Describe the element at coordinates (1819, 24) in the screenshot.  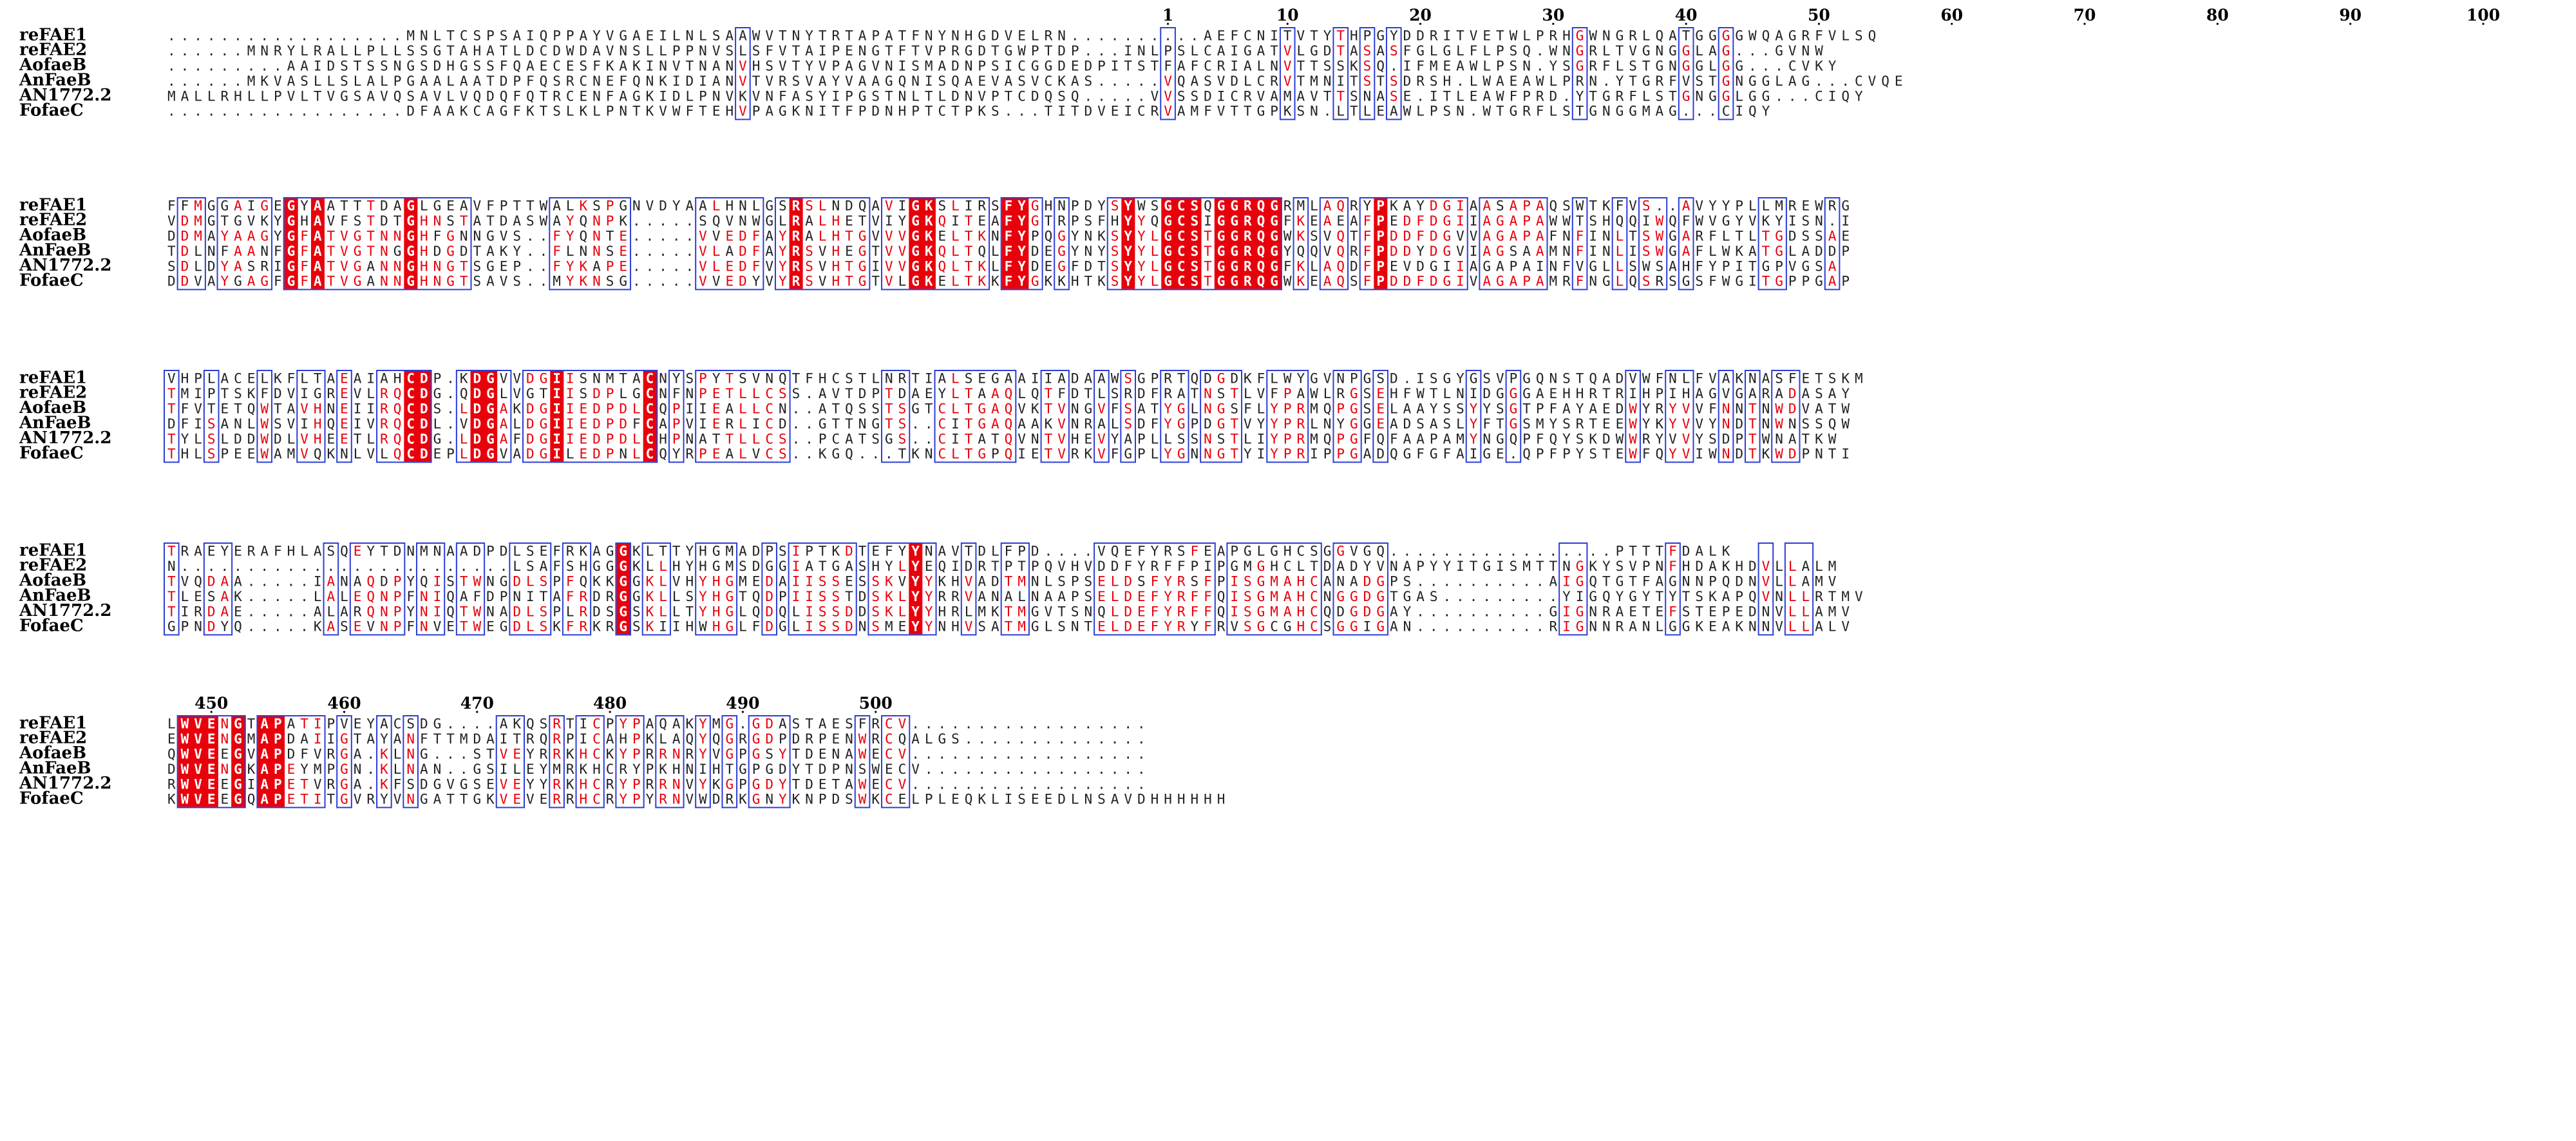
I see `ruler-tick-dot` at that location.